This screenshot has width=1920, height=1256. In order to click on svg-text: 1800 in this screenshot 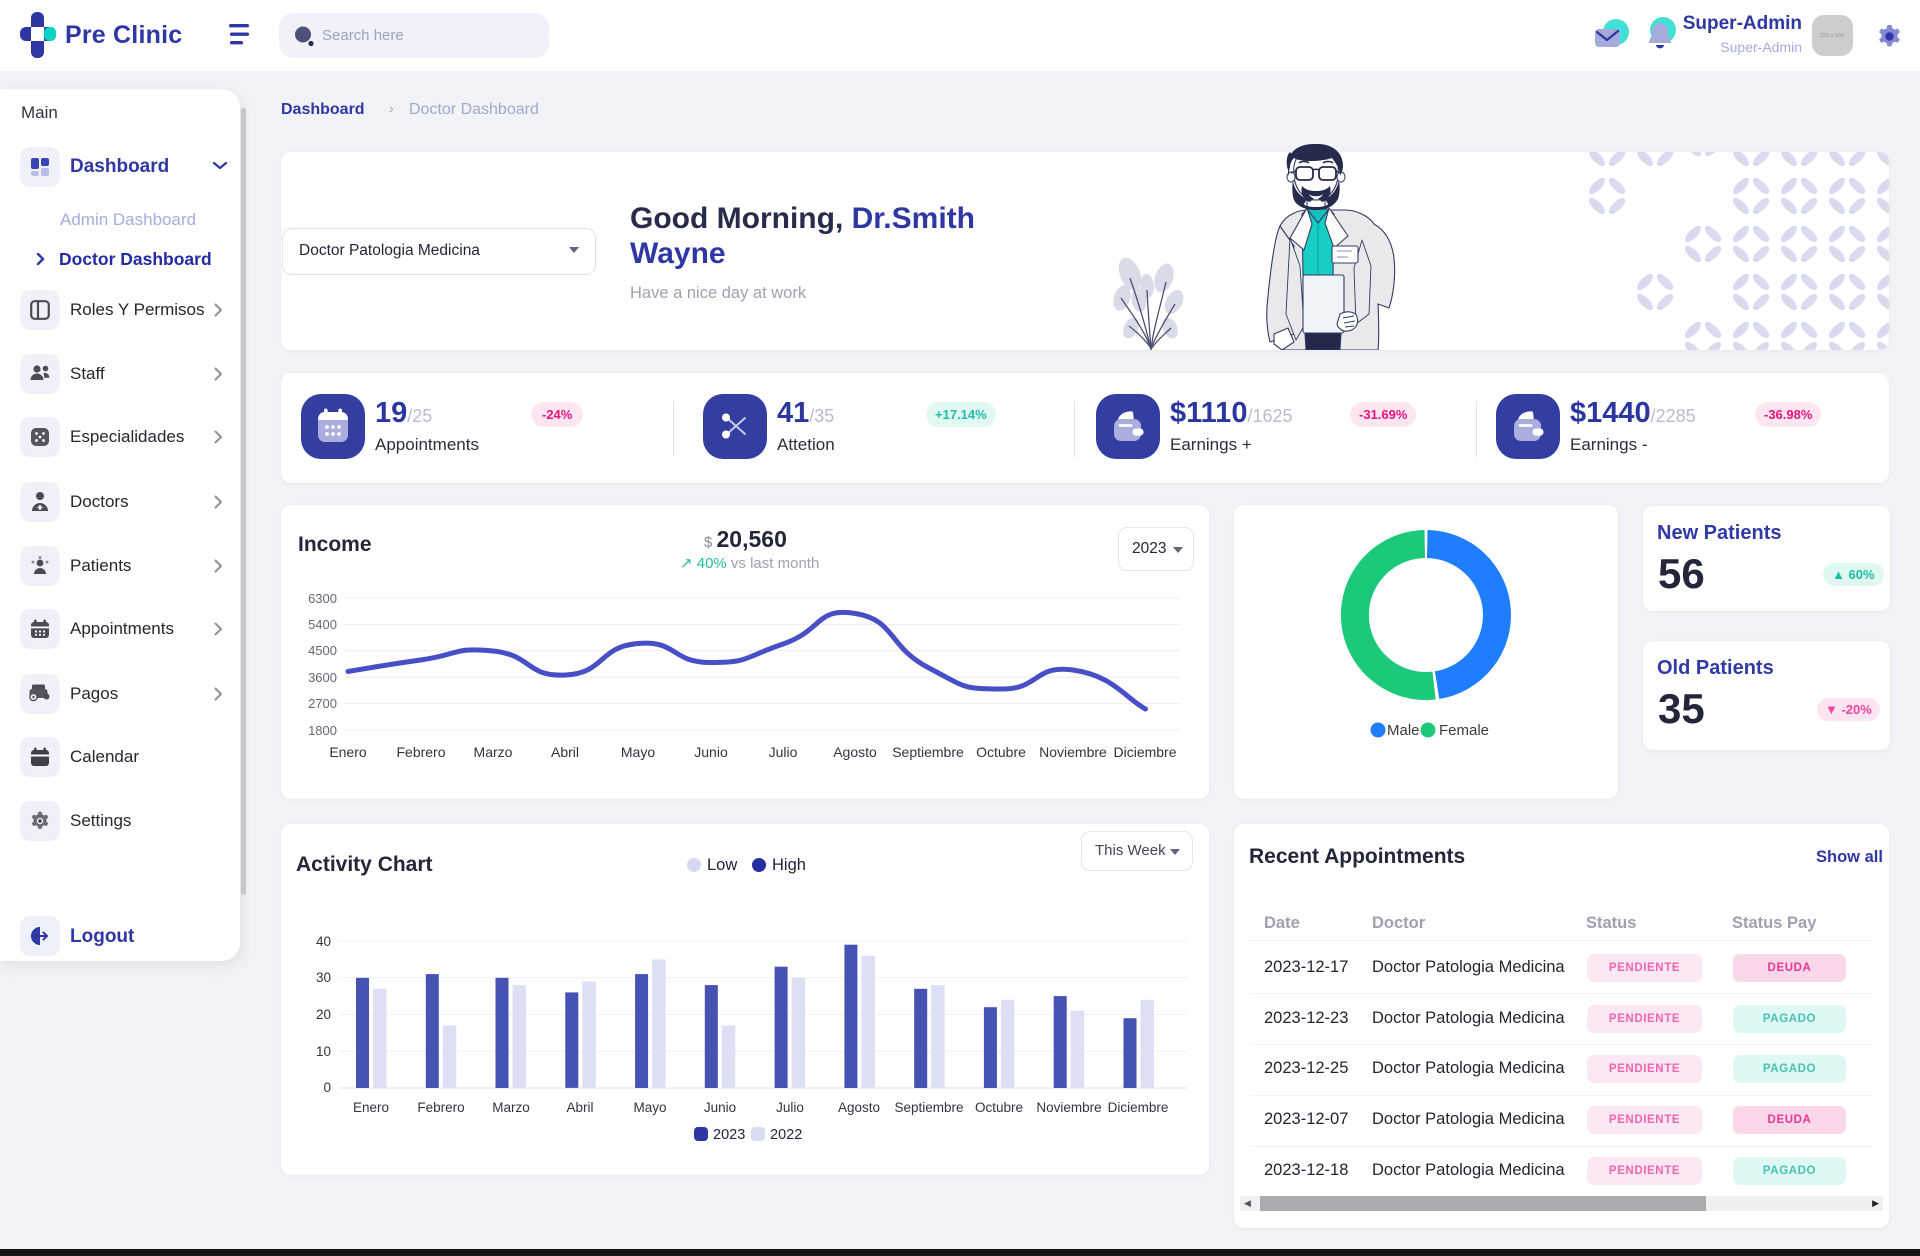, I will do `click(322, 730)`.